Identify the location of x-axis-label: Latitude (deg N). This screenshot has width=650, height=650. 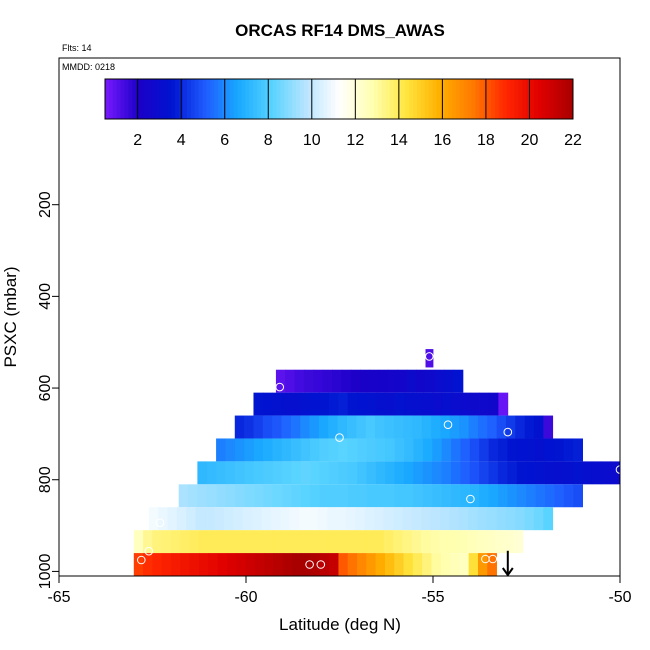
(340, 624).